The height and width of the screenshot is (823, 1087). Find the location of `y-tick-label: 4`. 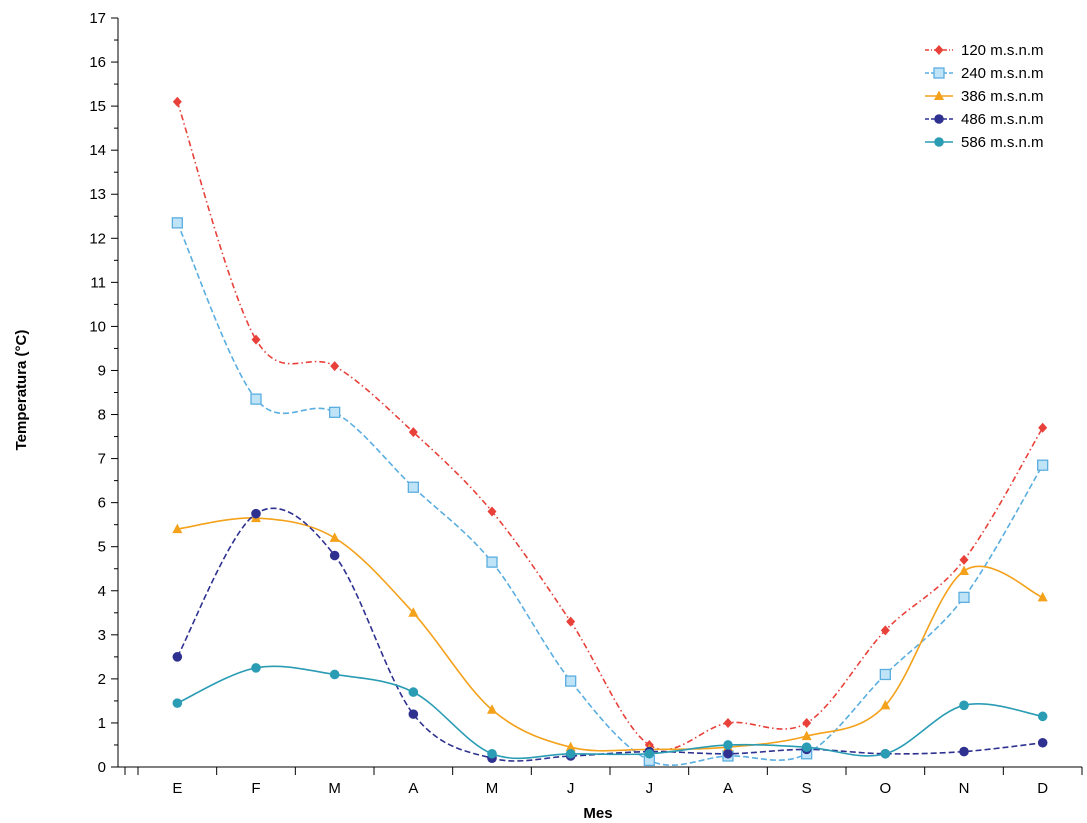

y-tick-label: 4 is located at coordinates (102, 591).